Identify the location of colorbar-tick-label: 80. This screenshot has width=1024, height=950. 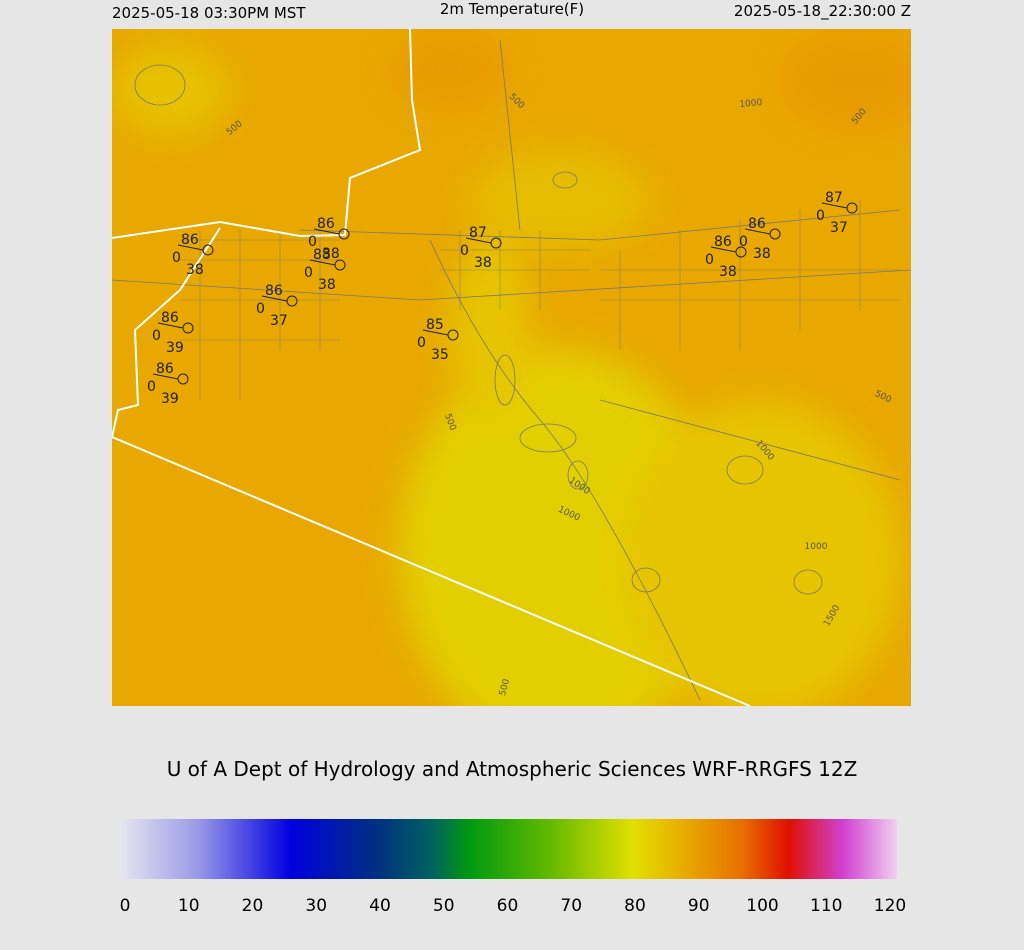
(635, 906).